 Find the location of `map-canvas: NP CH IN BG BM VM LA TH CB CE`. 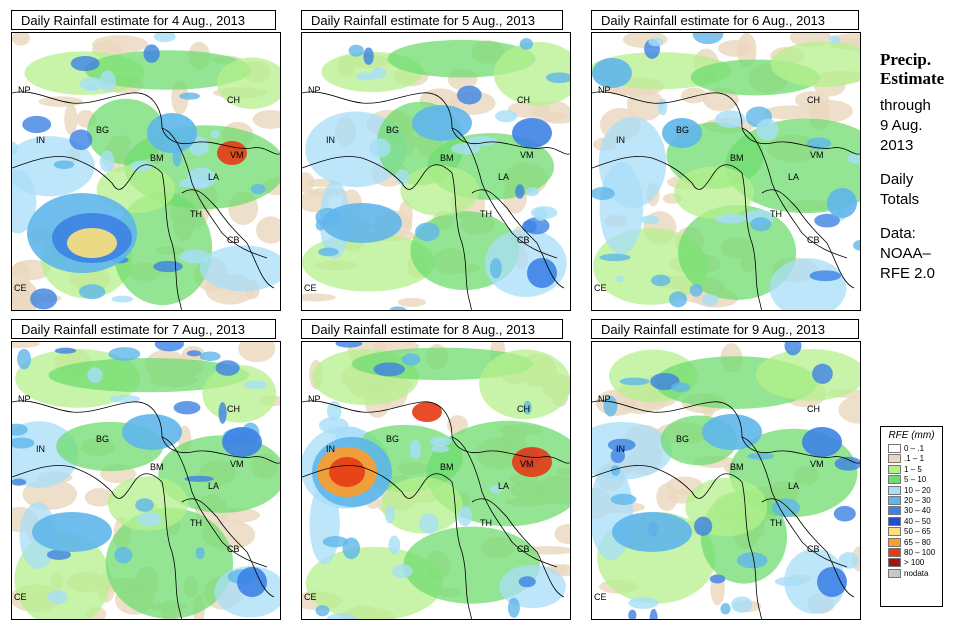

map-canvas: NP CH IN BG BM VM LA TH CB CE is located at coordinates (146, 171).